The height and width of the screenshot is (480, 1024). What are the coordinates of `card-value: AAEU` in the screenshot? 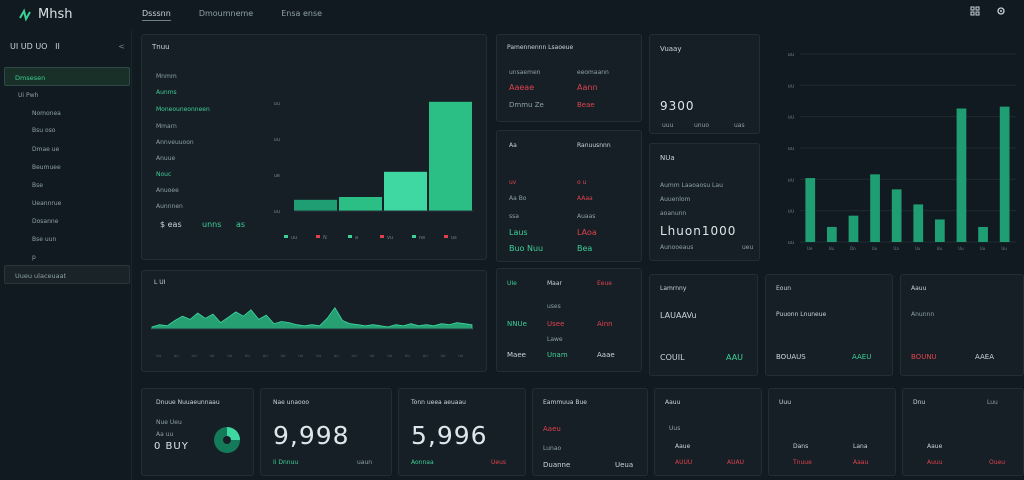 It's located at (862, 357).